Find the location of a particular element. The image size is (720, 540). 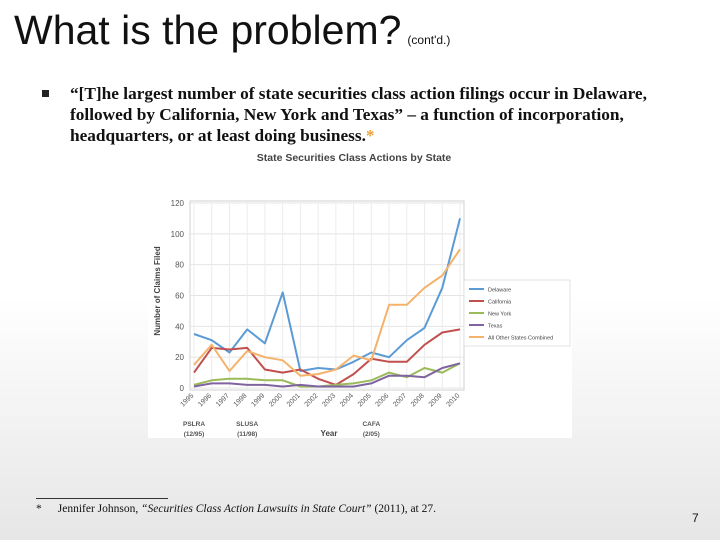

legislation-annotation: SLUSA is located at coordinates (247, 424).